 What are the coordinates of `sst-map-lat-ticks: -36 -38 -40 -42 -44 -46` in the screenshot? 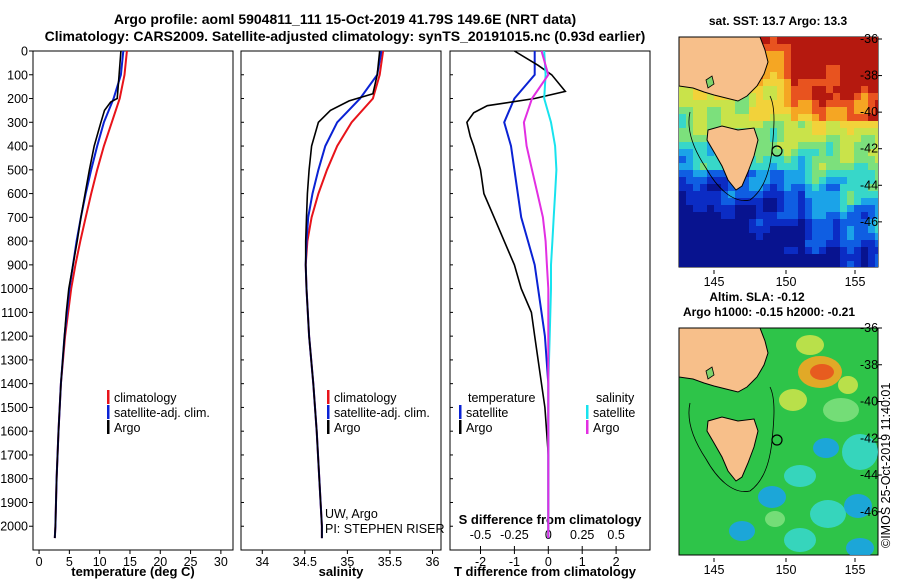 It's located at (871, 130).